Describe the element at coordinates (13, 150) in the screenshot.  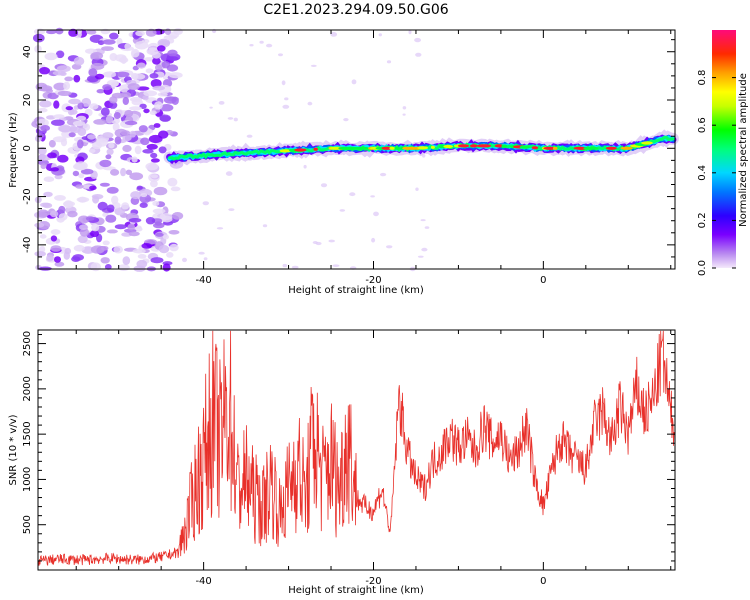
I see `spectrogram-y-axis-label: Frequency (Hz)` at that location.